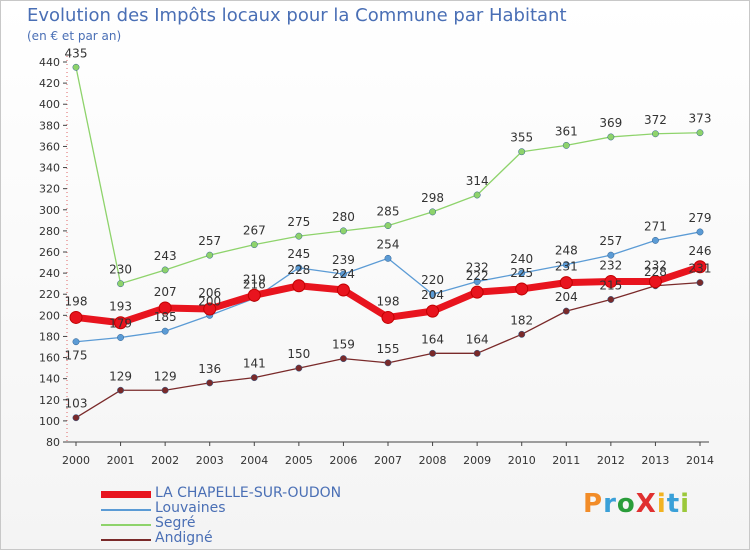  Describe the element at coordinates (165, 292) in the screenshot. I see `data-label: 207` at that location.